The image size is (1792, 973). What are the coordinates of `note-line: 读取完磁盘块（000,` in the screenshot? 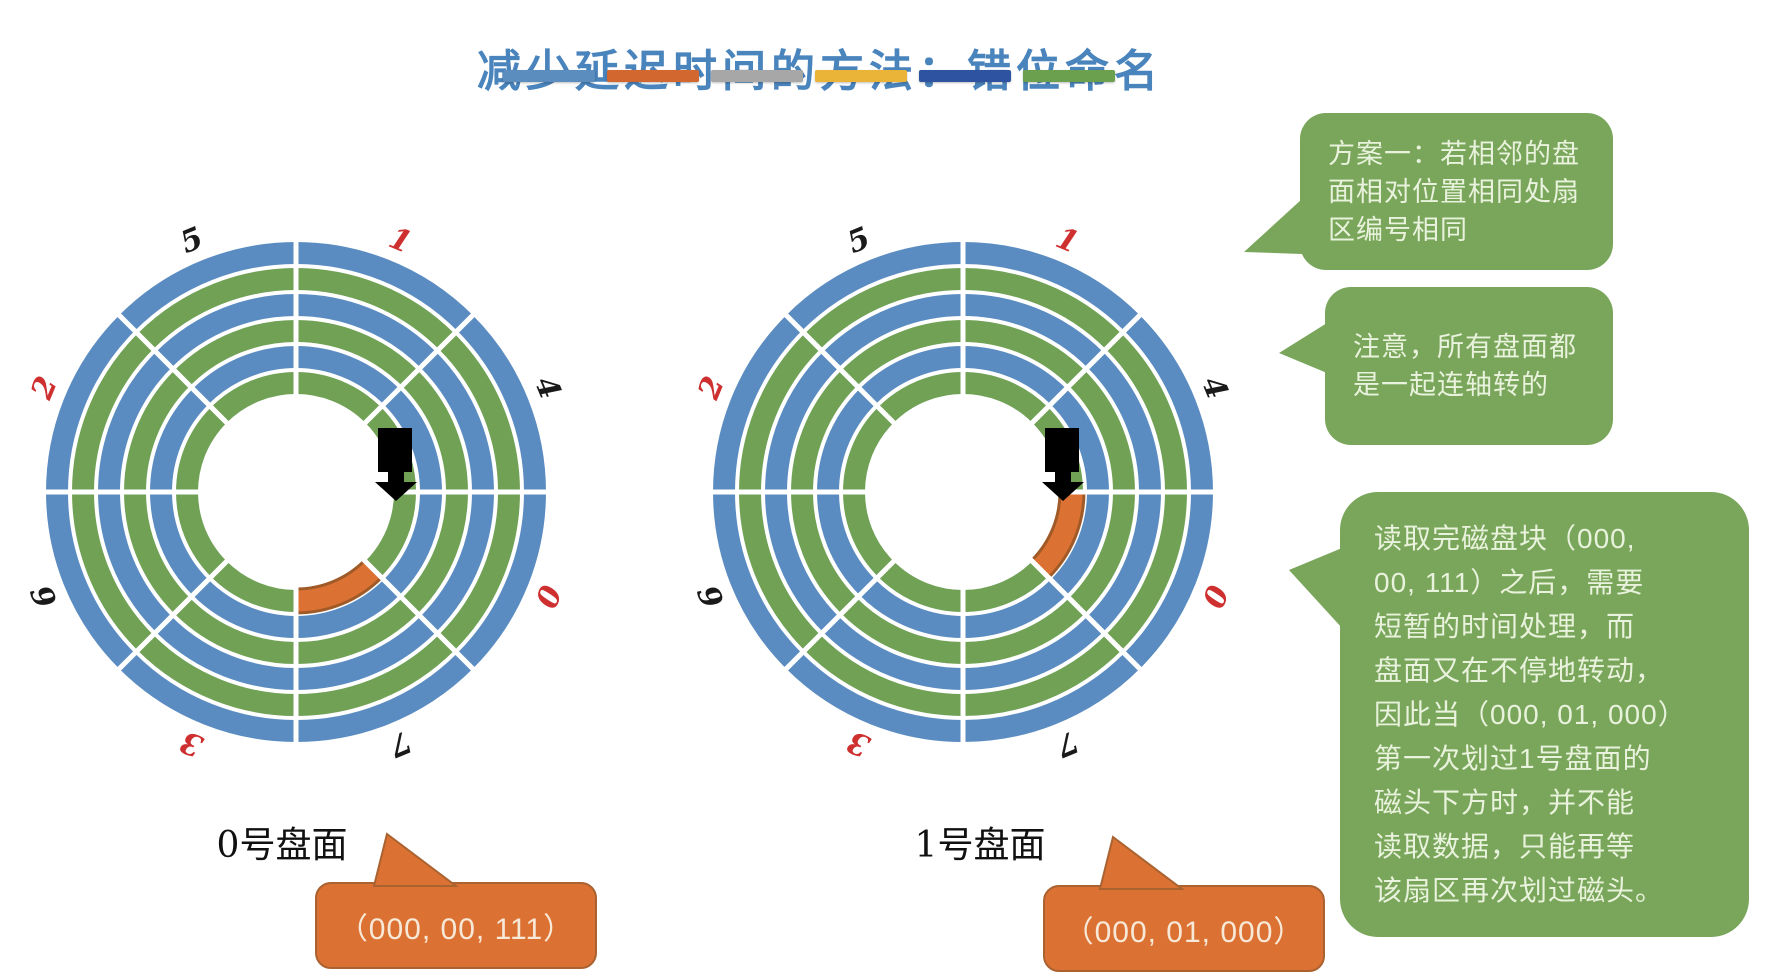 It's located at (1505, 538).